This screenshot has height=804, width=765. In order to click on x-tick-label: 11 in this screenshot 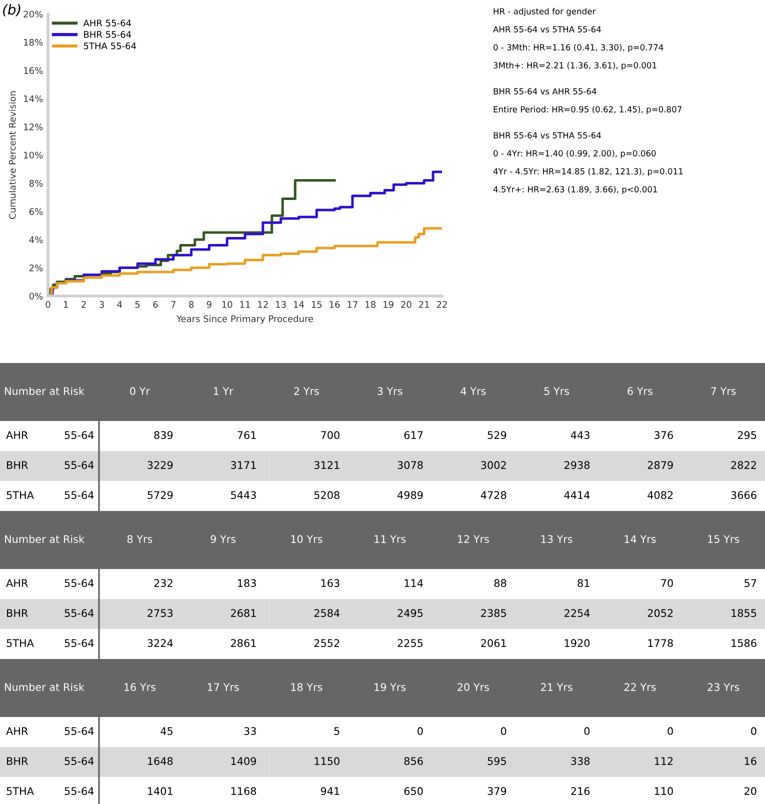, I will do `click(245, 304)`.